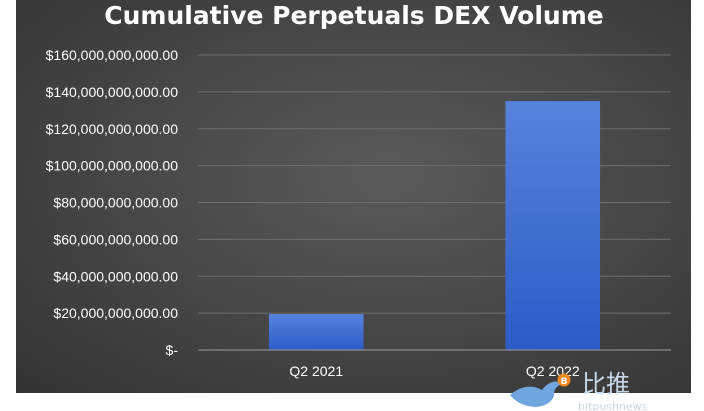  Describe the element at coordinates (316, 371) in the screenshot. I see `x-tick-label: Q2 2021` at that location.